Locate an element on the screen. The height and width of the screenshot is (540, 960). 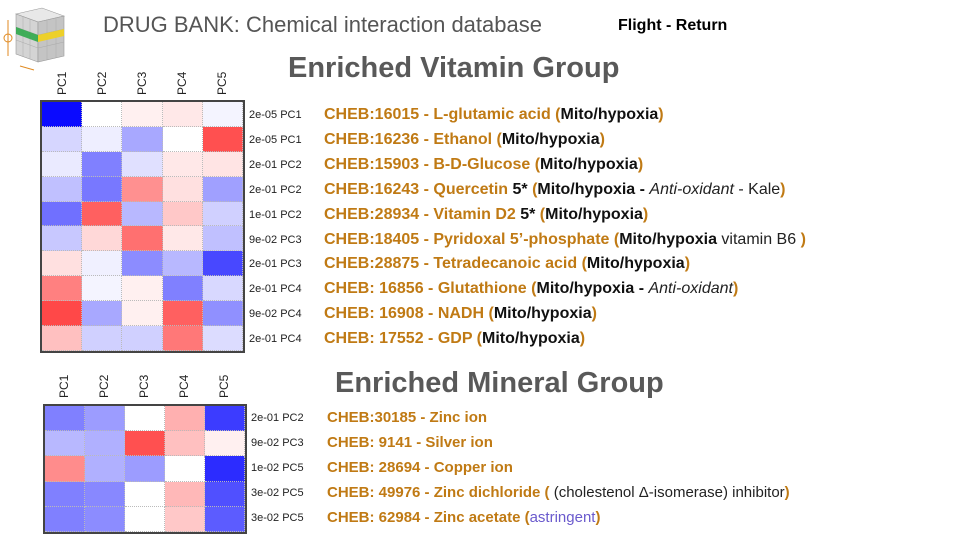
row-pvalue: 1e-01 PC2 is located at coordinates (275, 214).